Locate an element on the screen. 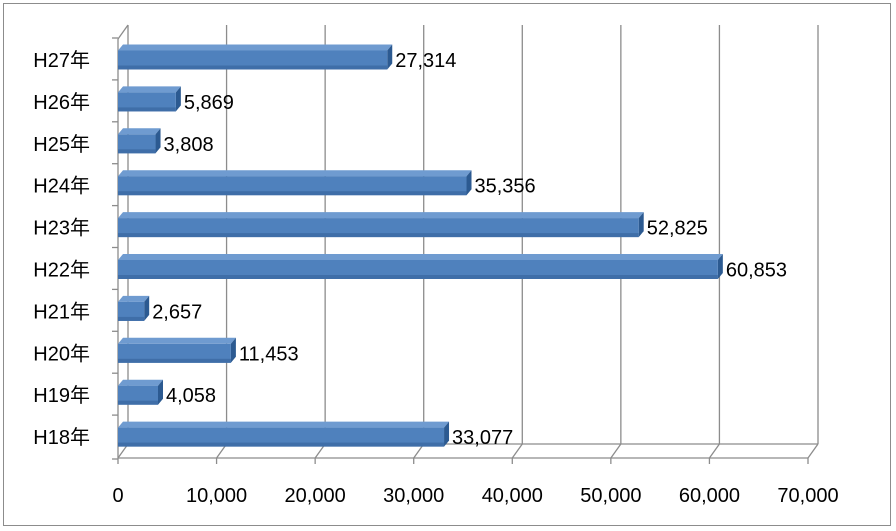  category-label: H19年 is located at coordinates (61, 395).